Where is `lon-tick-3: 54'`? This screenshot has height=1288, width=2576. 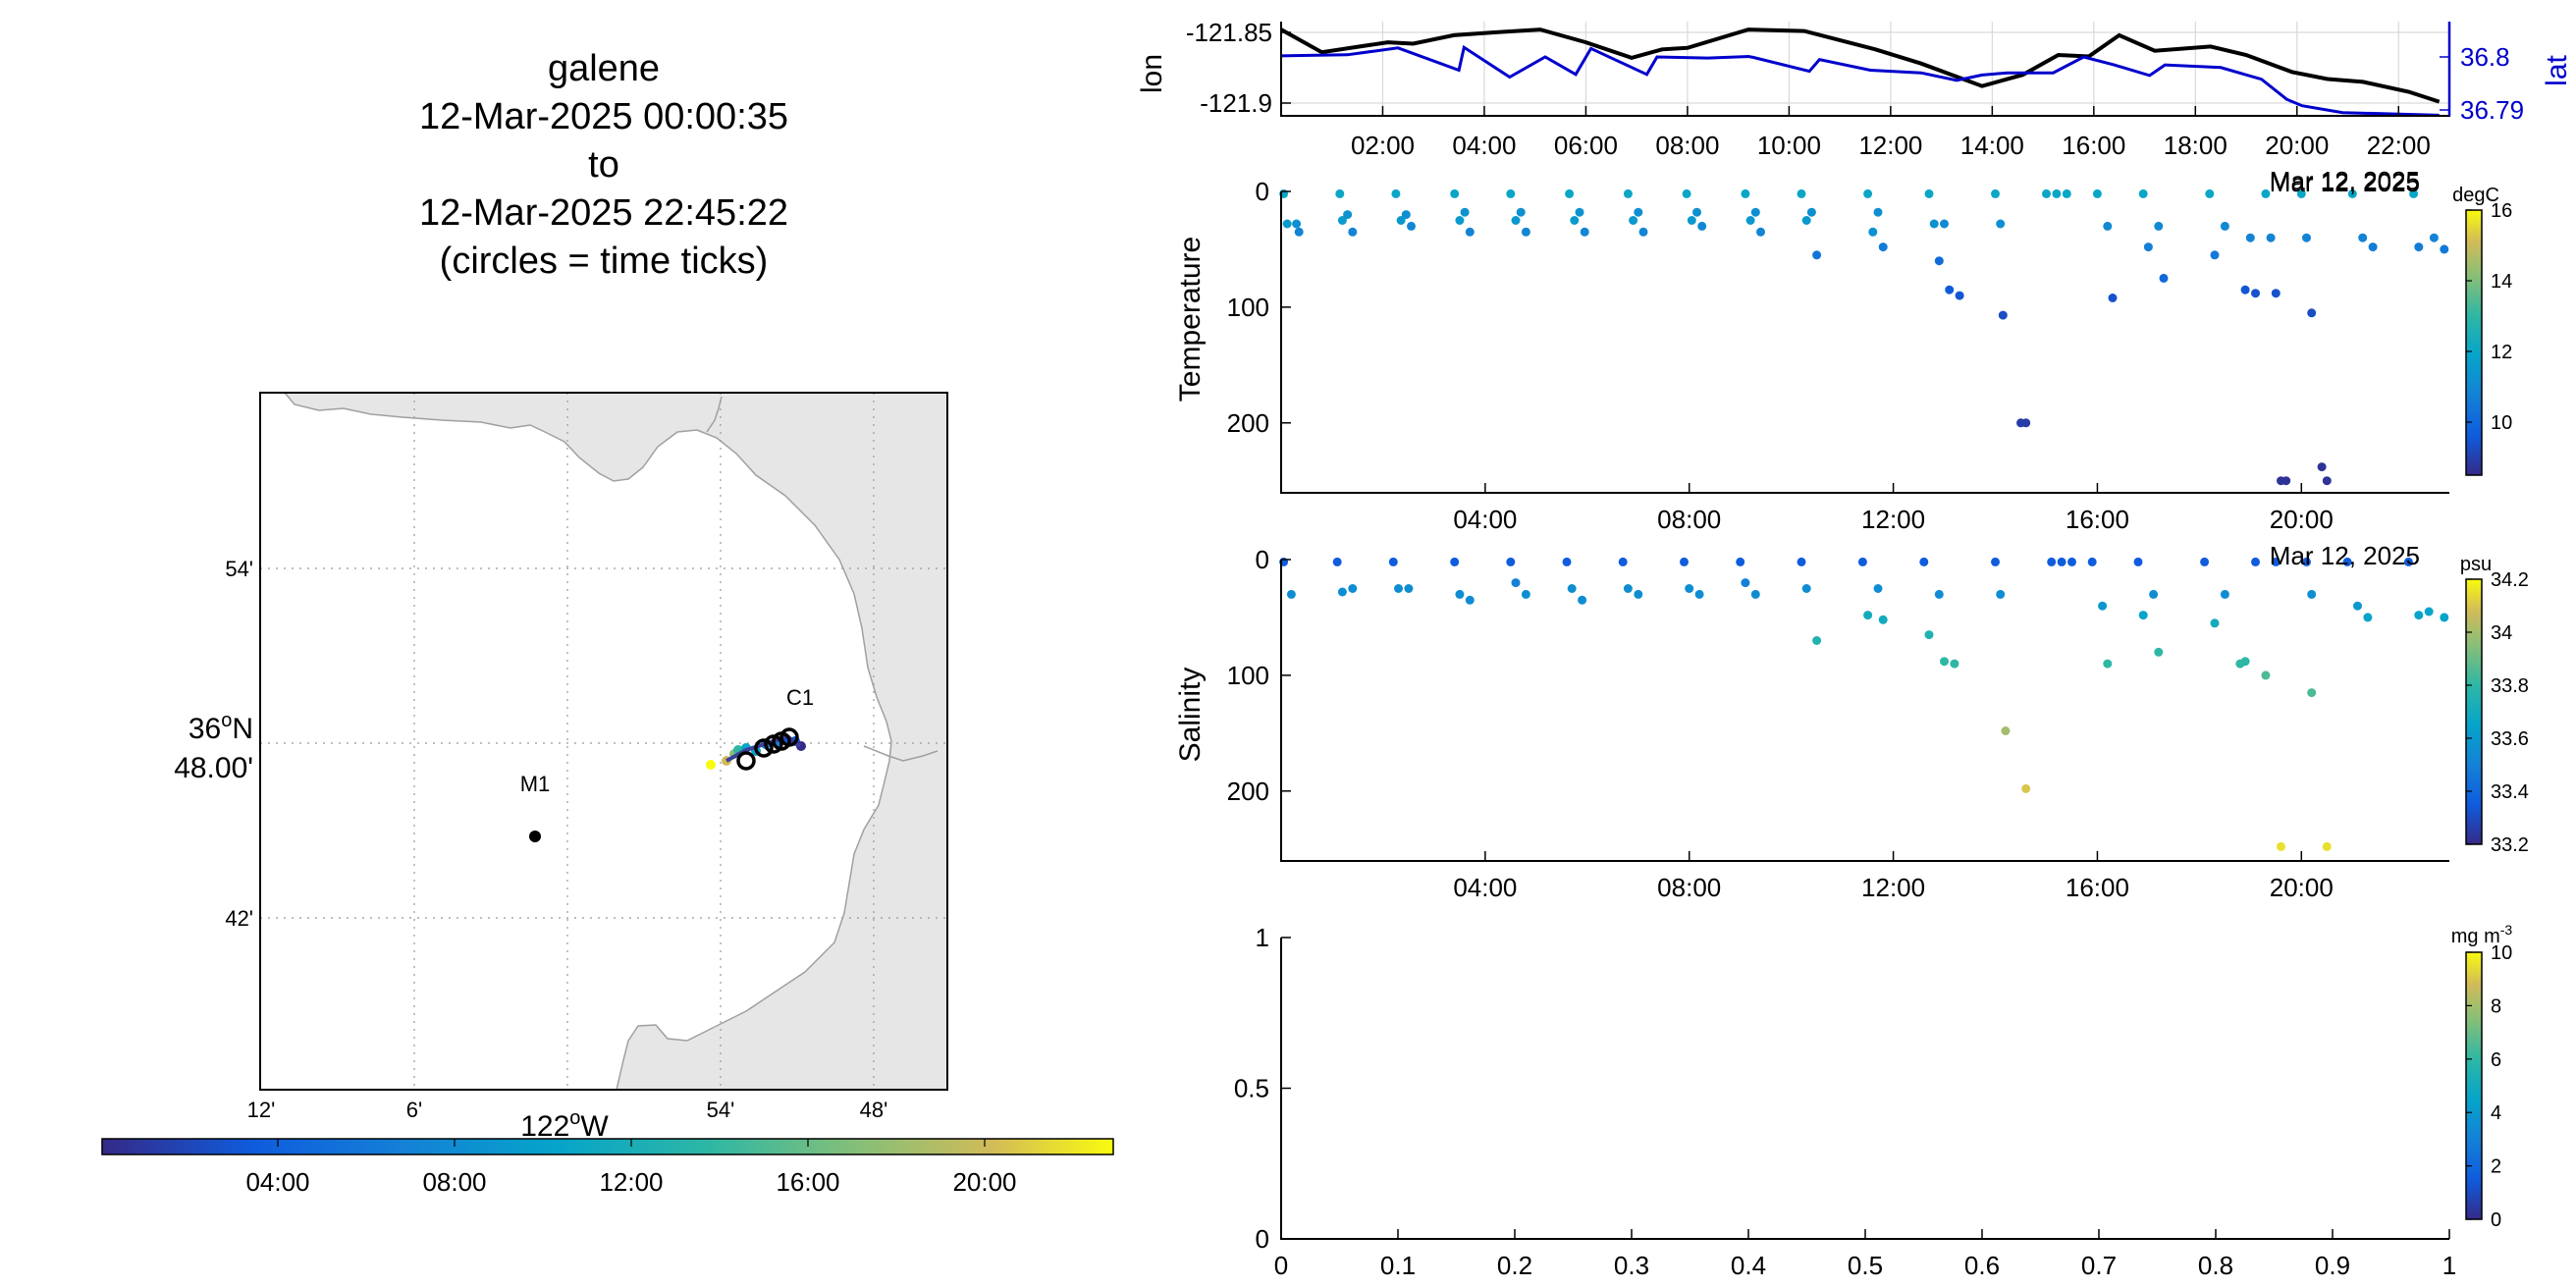 lon-tick-3: 54' is located at coordinates (721, 1110).